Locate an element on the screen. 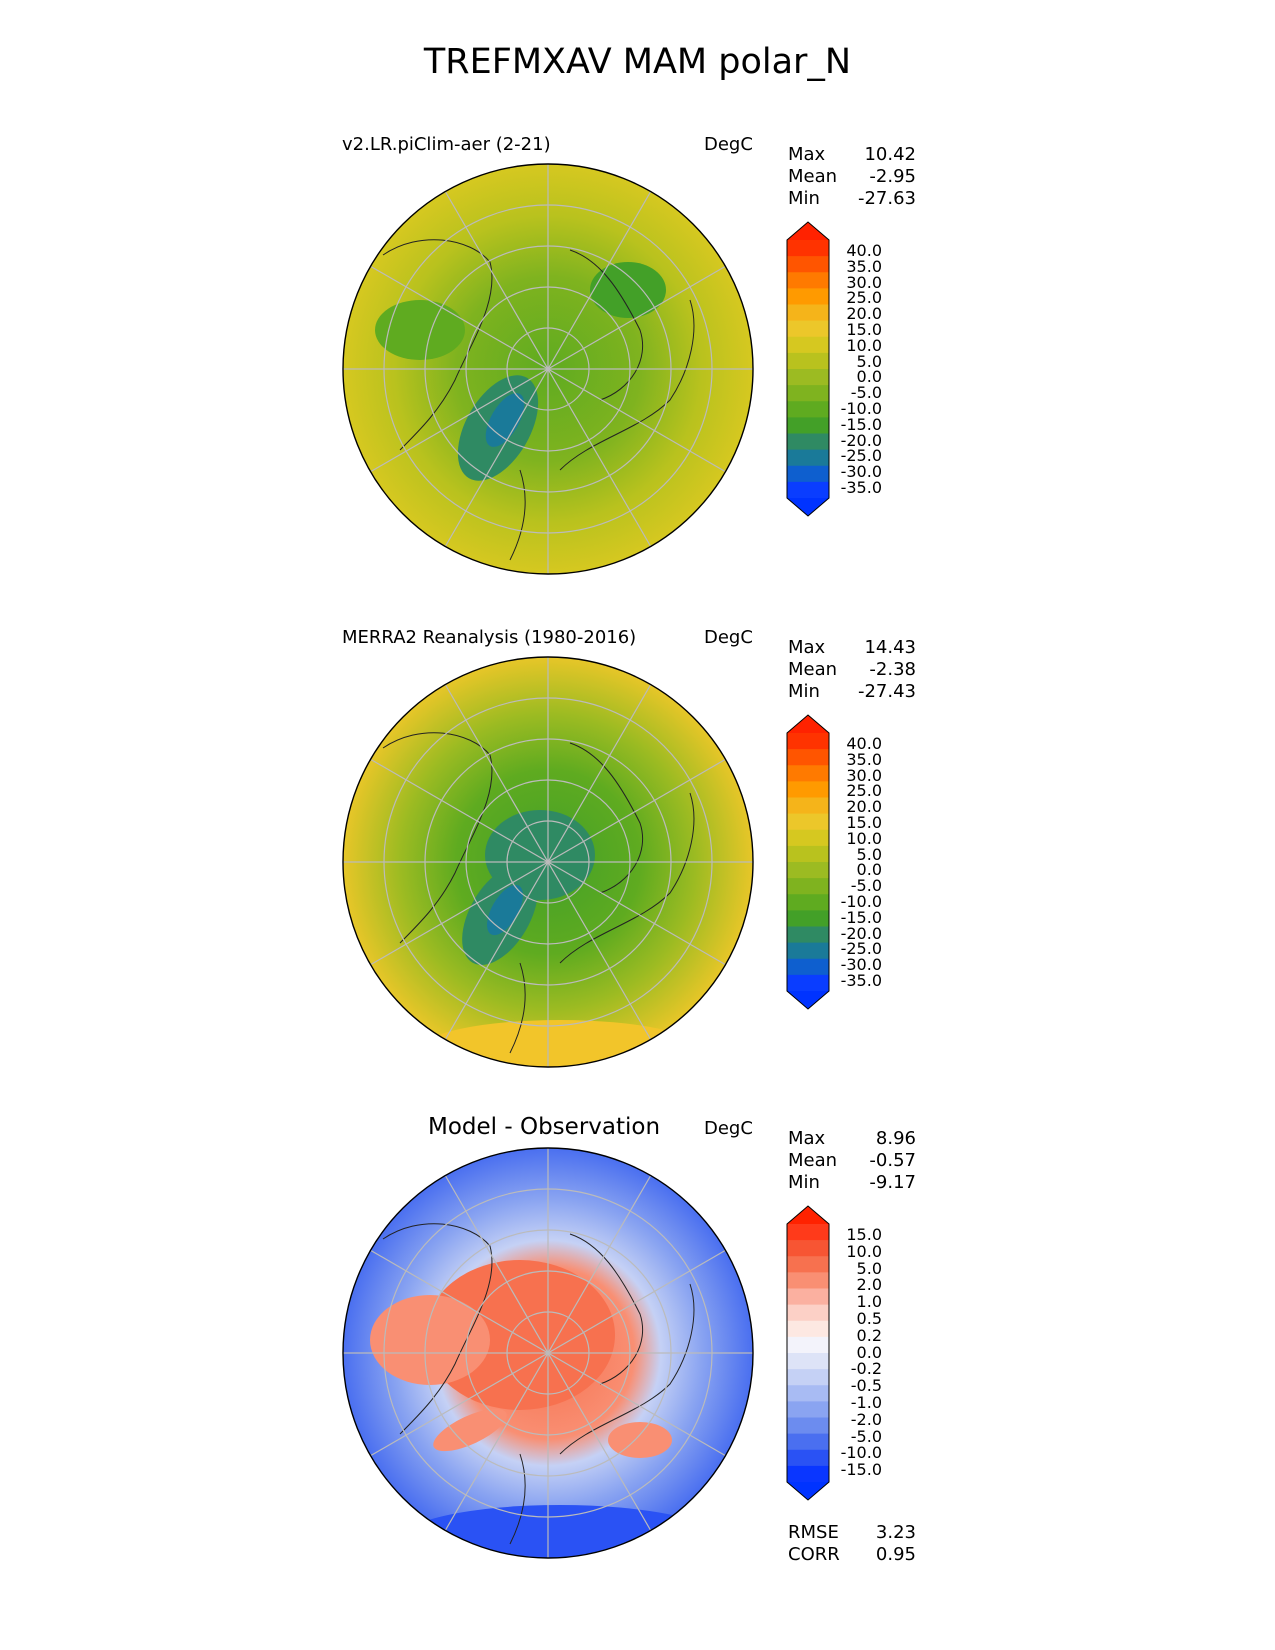  corr-value: 0.95 is located at coordinates (895, 1554).